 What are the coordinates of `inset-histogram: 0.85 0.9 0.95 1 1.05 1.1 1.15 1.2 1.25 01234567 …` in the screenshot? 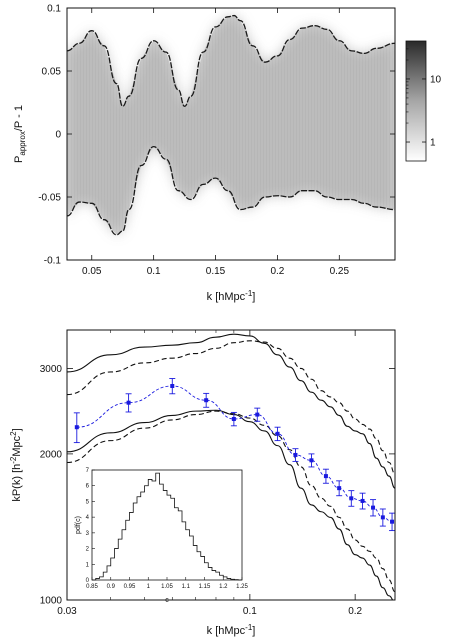 It's located at (161, 536).